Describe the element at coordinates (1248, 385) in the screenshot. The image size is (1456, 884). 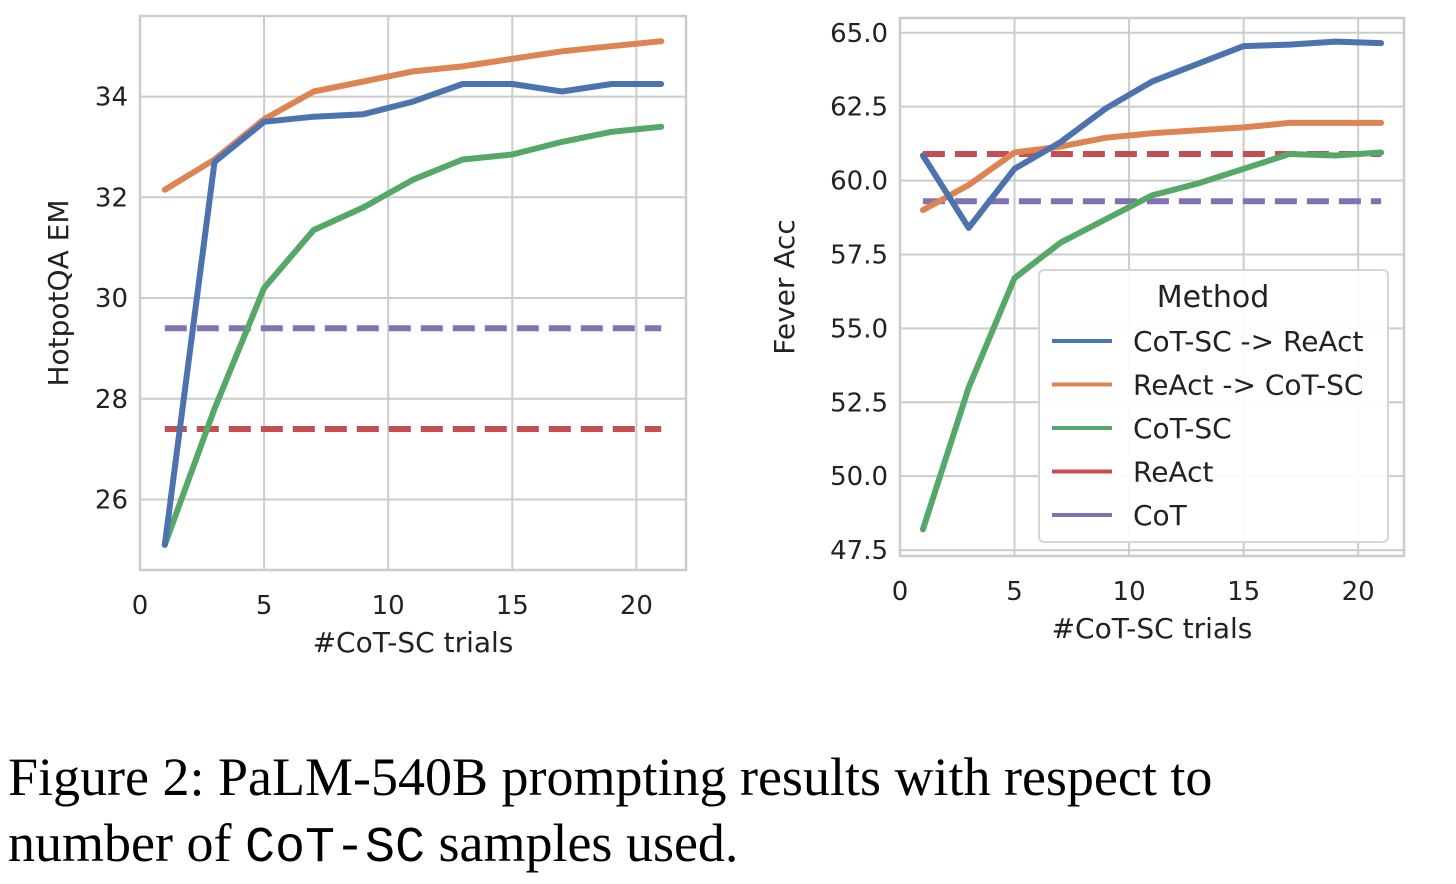
I see `legend-entry-label: ReAct -> CoT-SC` at that location.